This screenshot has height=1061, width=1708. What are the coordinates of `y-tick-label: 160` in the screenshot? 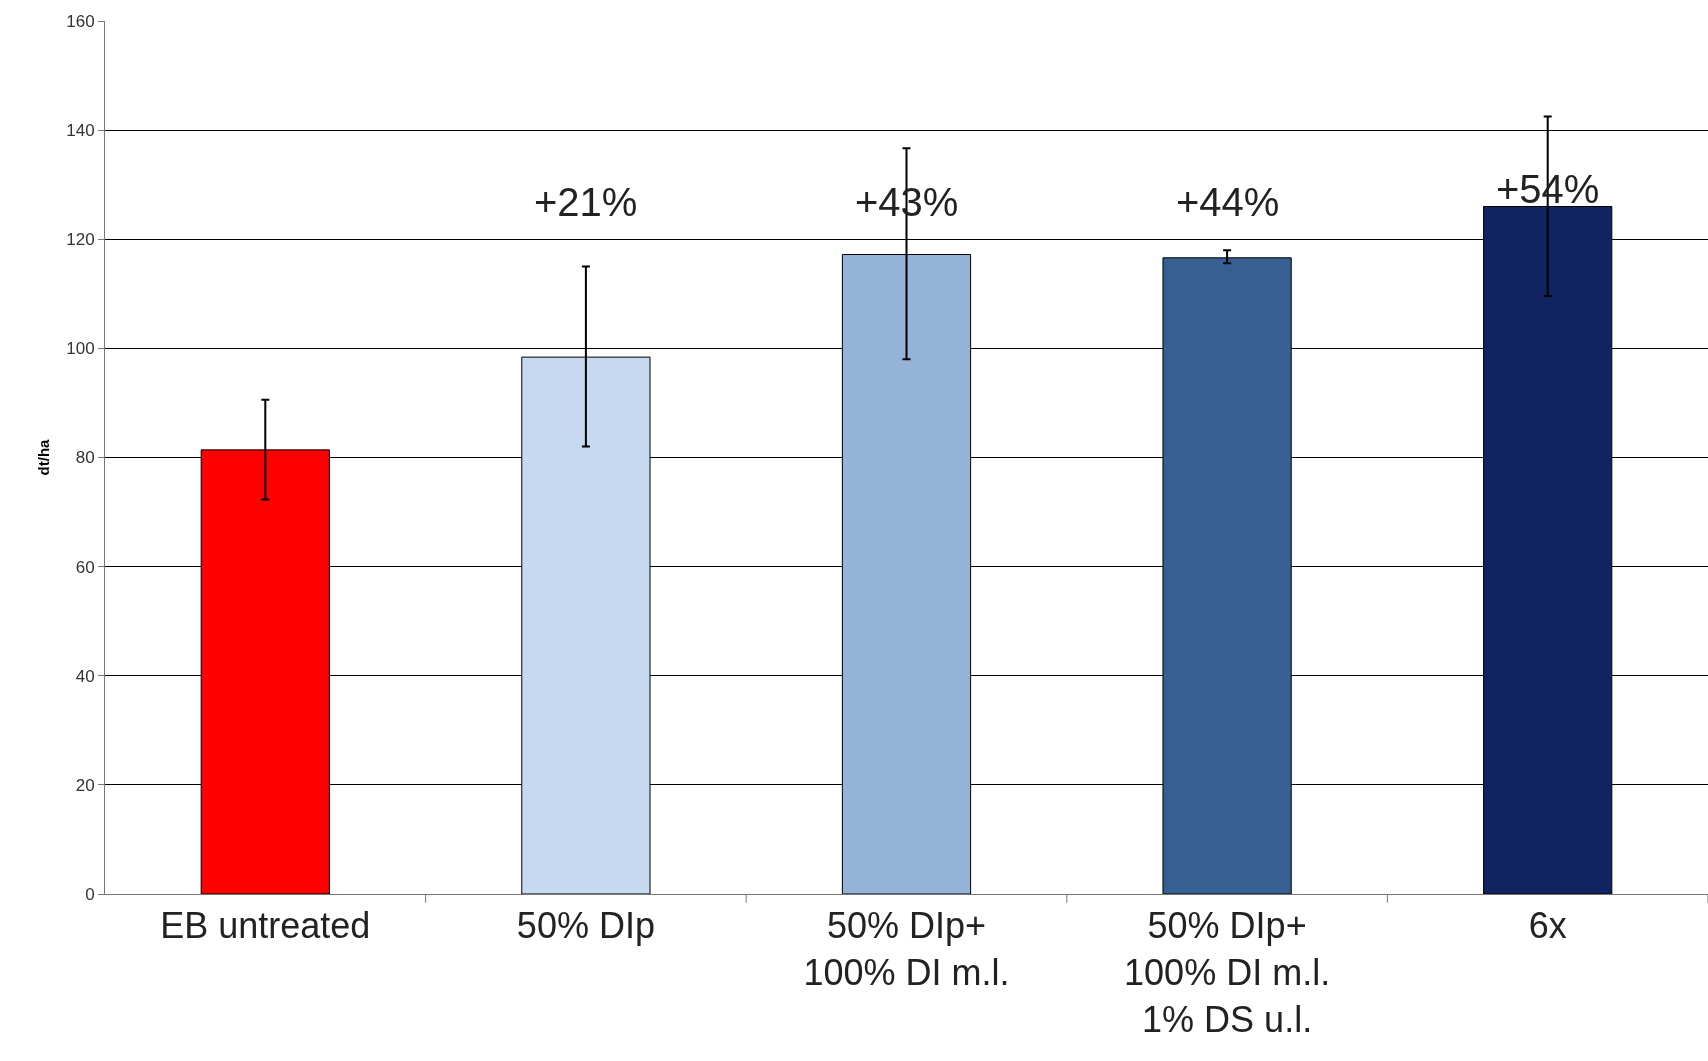 It's located at (80, 21).